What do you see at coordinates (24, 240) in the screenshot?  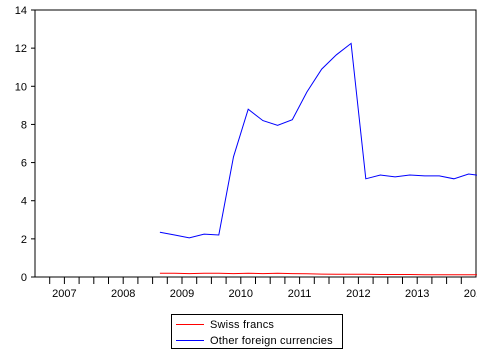 I see `y-tick-label: 2` at bounding box center [24, 240].